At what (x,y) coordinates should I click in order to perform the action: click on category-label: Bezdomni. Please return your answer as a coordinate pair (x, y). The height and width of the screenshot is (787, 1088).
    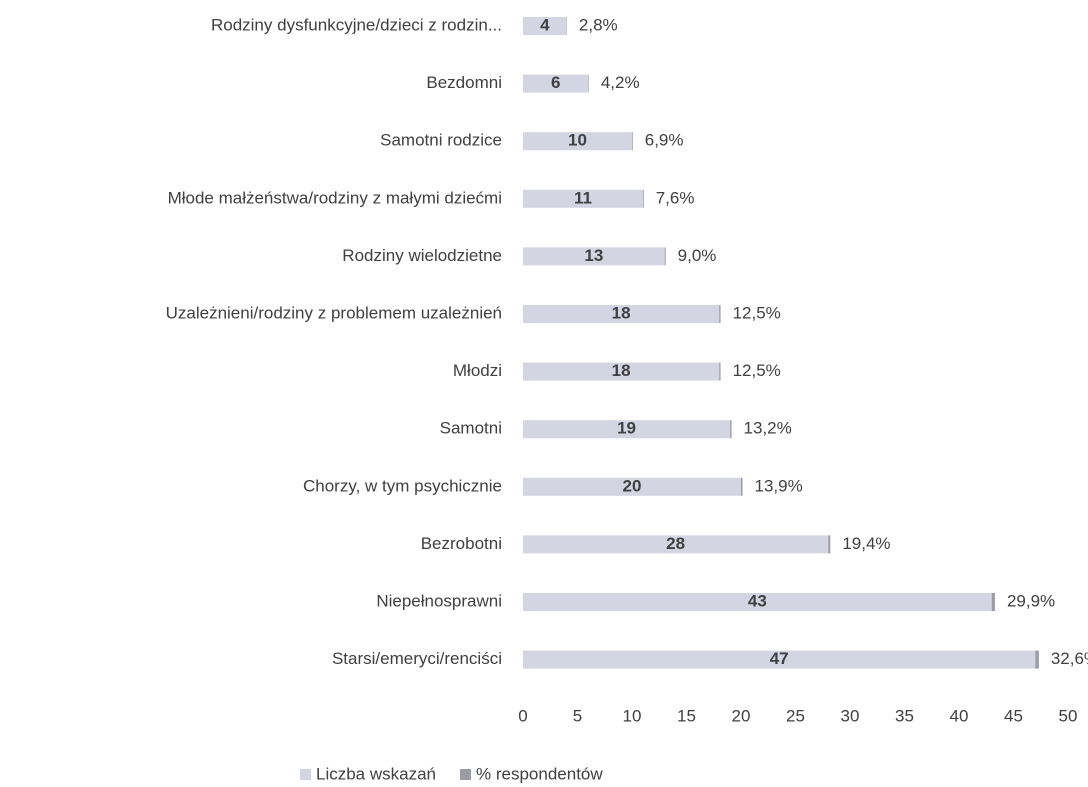
    Looking at the image, I should click on (464, 82).